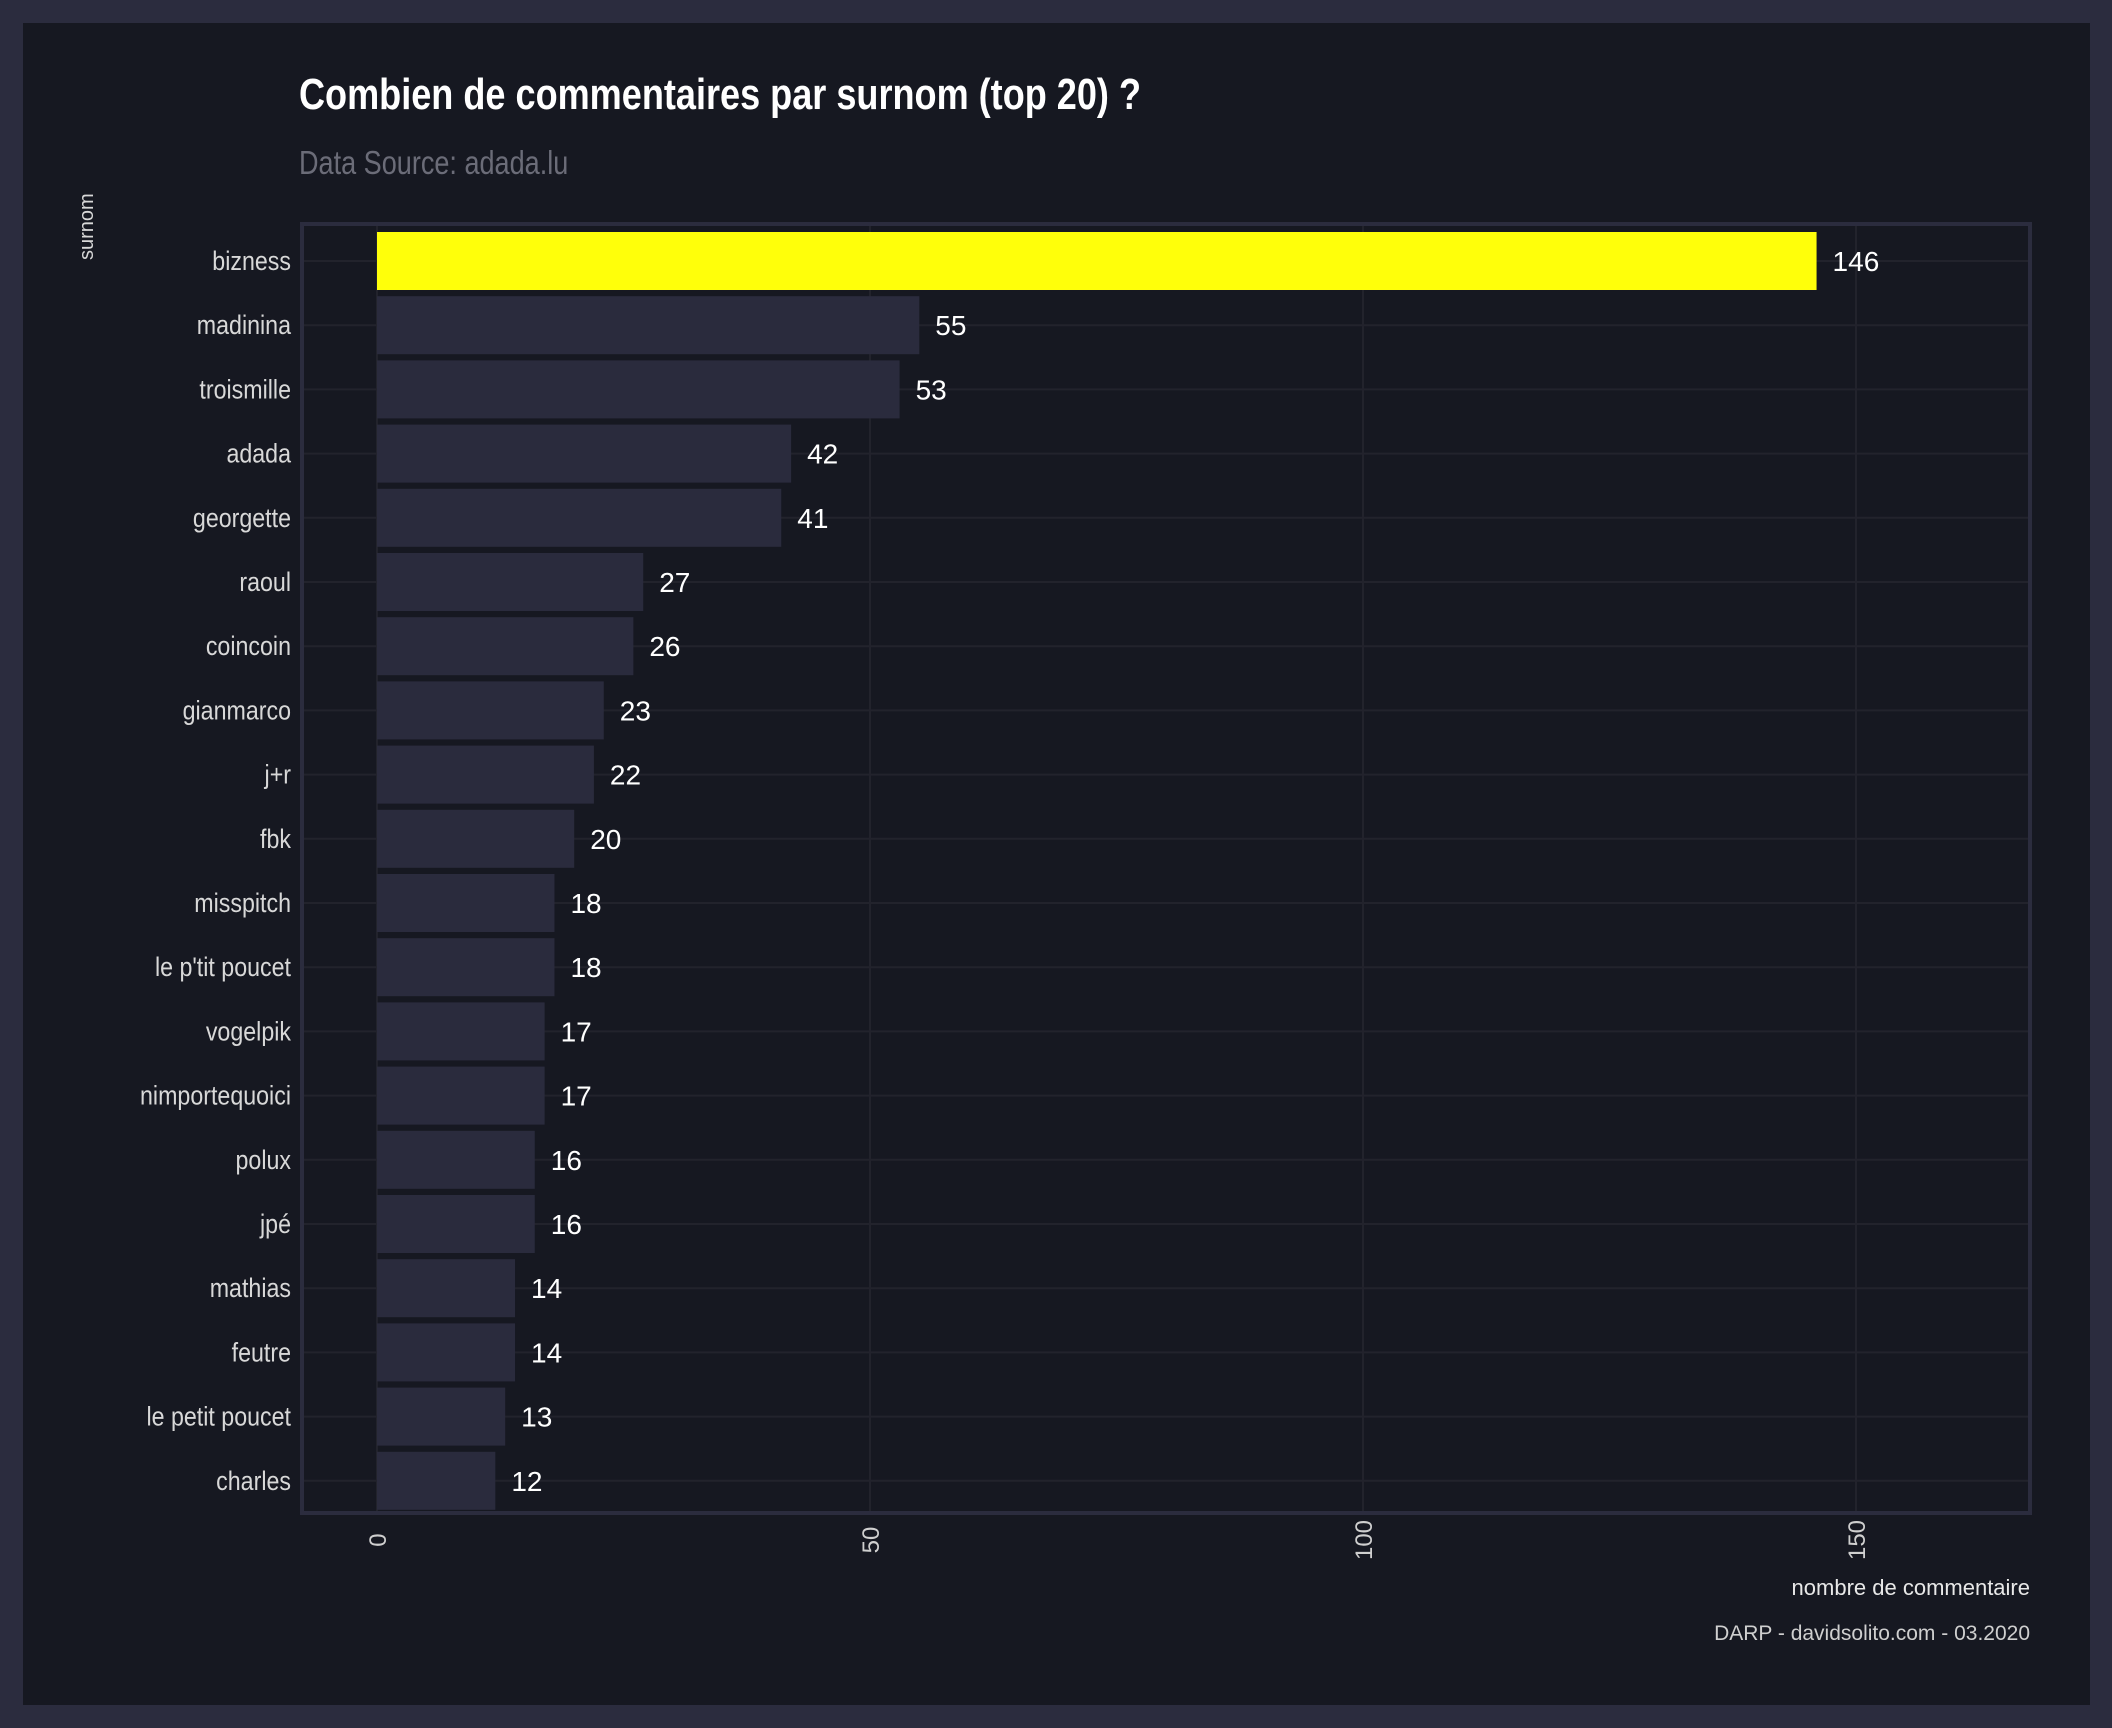 The image size is (2112, 1728). I want to click on category-label: j+r, so click(277, 775).